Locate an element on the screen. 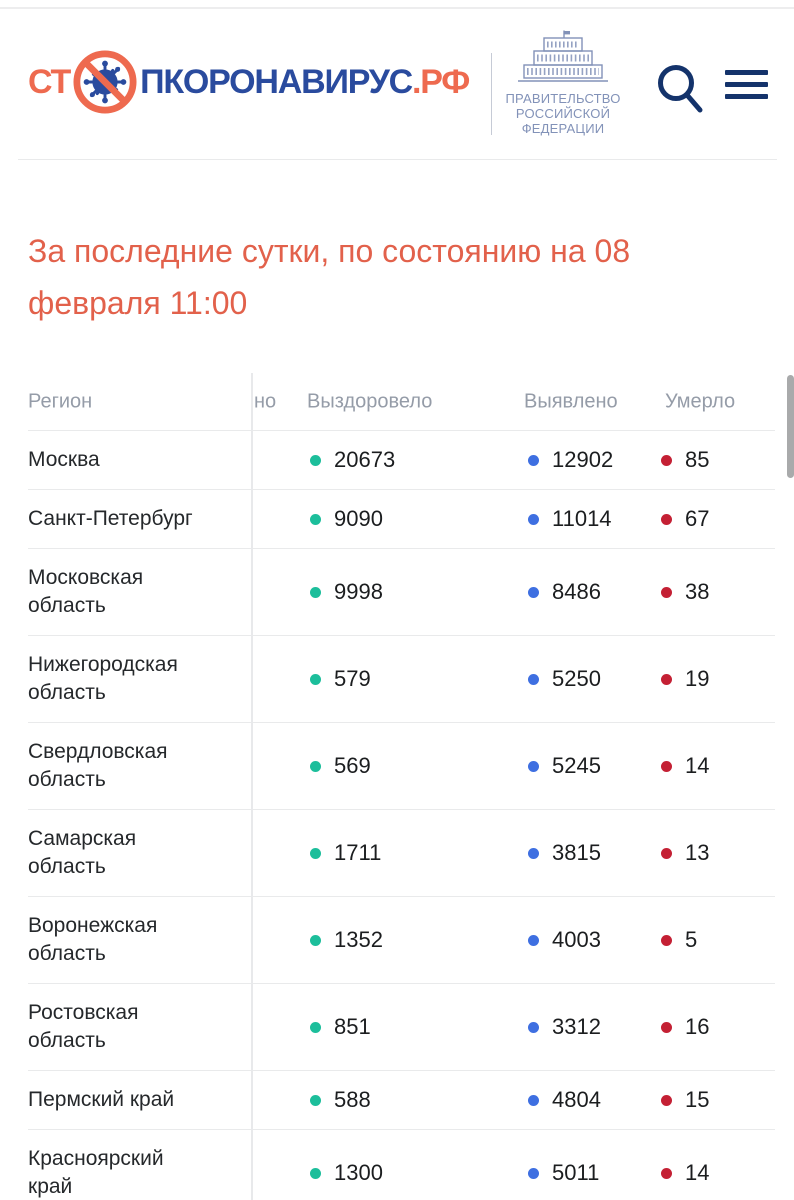  recovered-cell: 851 is located at coordinates (340, 1027).